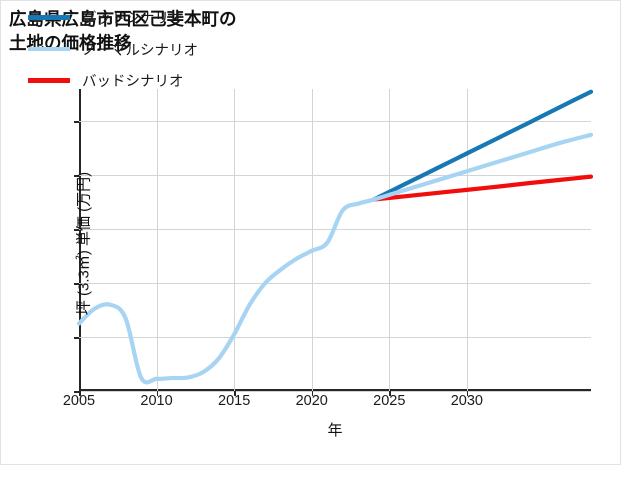 The height and width of the screenshot is (484, 621). What do you see at coordinates (133, 19) in the screenshot?
I see `legend-label: グッドシナリオ` at bounding box center [133, 19].